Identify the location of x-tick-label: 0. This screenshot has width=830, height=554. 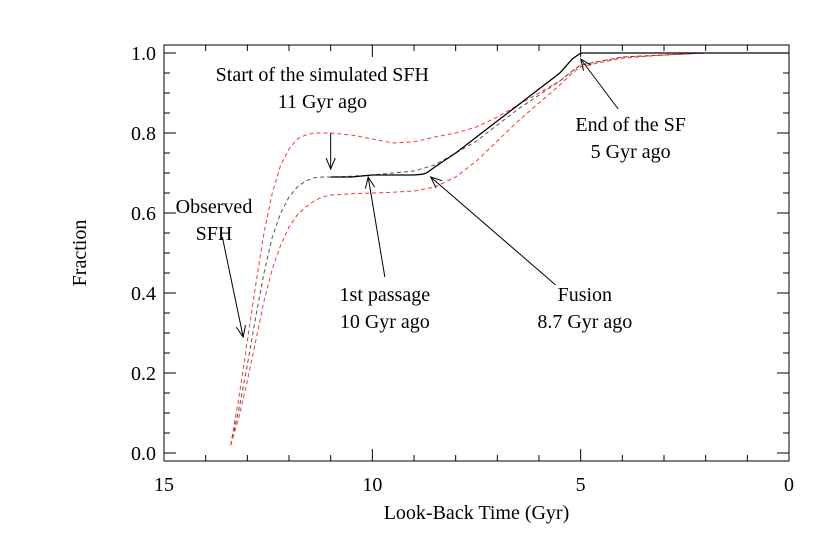
(789, 485).